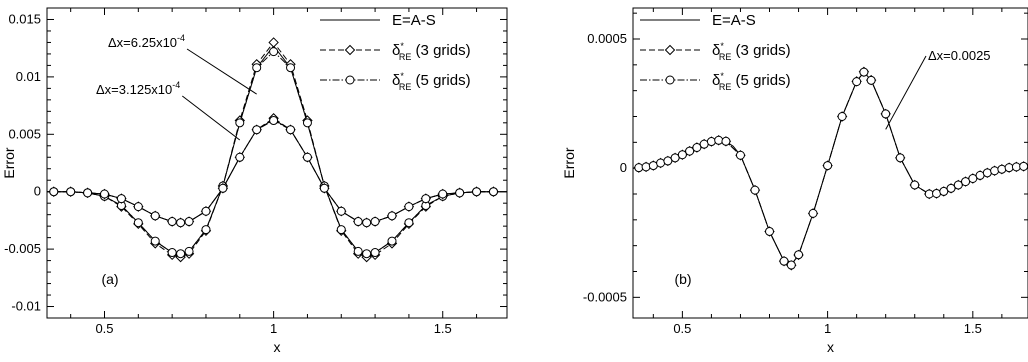 The image size is (1028, 362). What do you see at coordinates (605, 296) in the screenshot?
I see `y-tick-label: -0.0005` at bounding box center [605, 296].